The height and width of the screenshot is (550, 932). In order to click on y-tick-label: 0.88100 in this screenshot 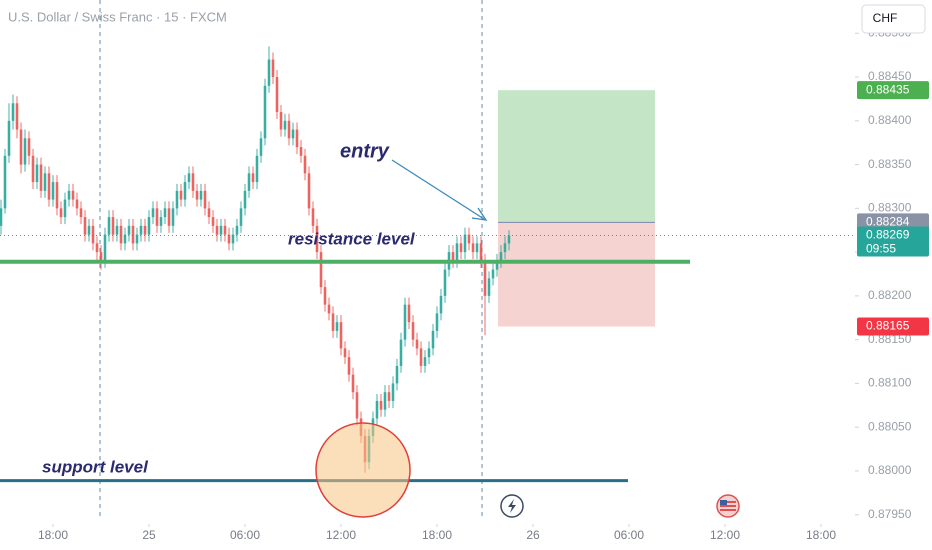, I will do `click(890, 383)`.